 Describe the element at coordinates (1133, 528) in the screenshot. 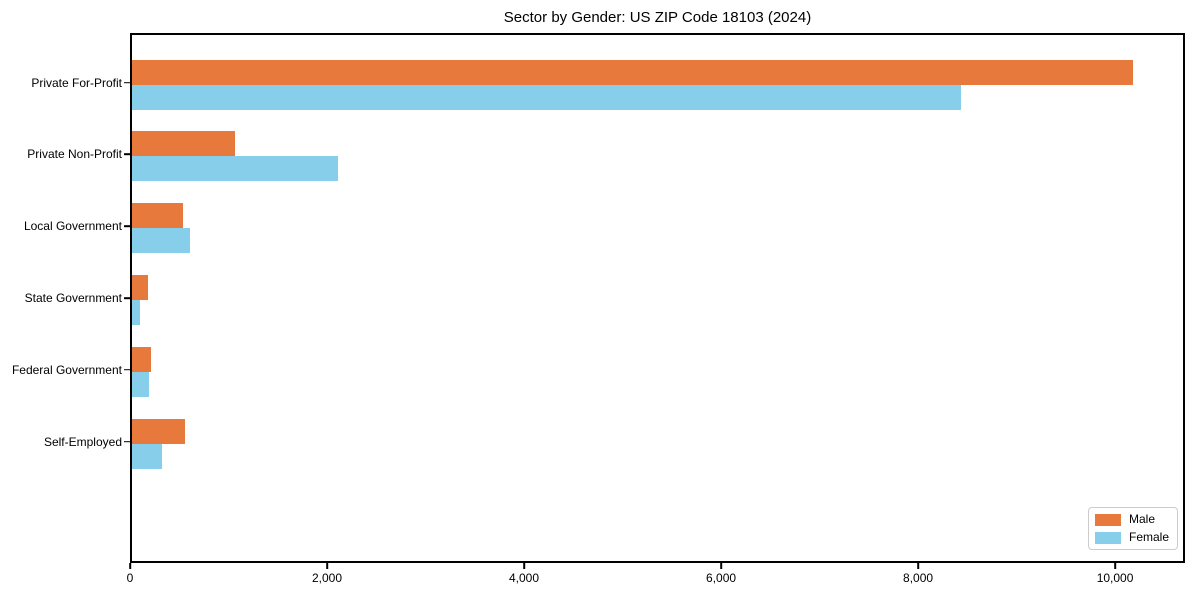

I see `legend: Male Female` at that location.